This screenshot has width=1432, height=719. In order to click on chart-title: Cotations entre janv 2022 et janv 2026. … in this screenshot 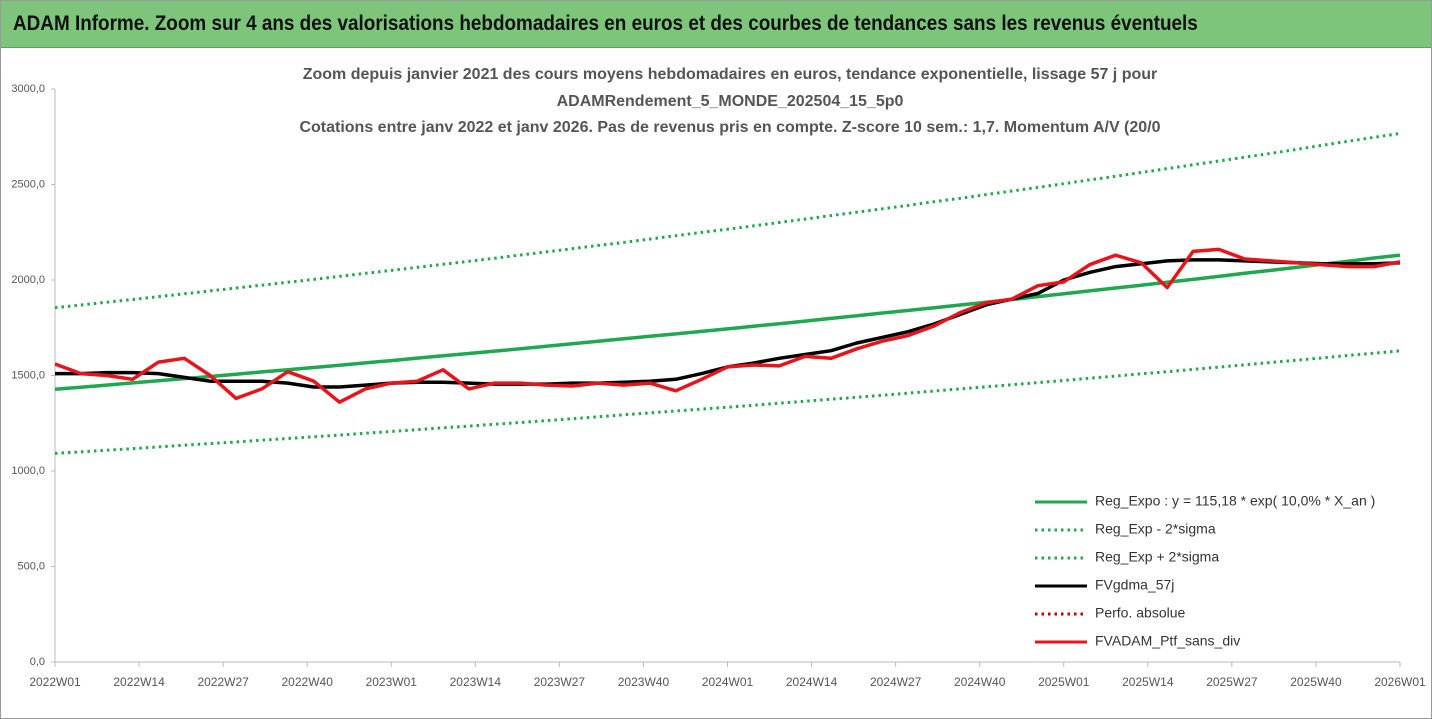, I will do `click(729, 127)`.